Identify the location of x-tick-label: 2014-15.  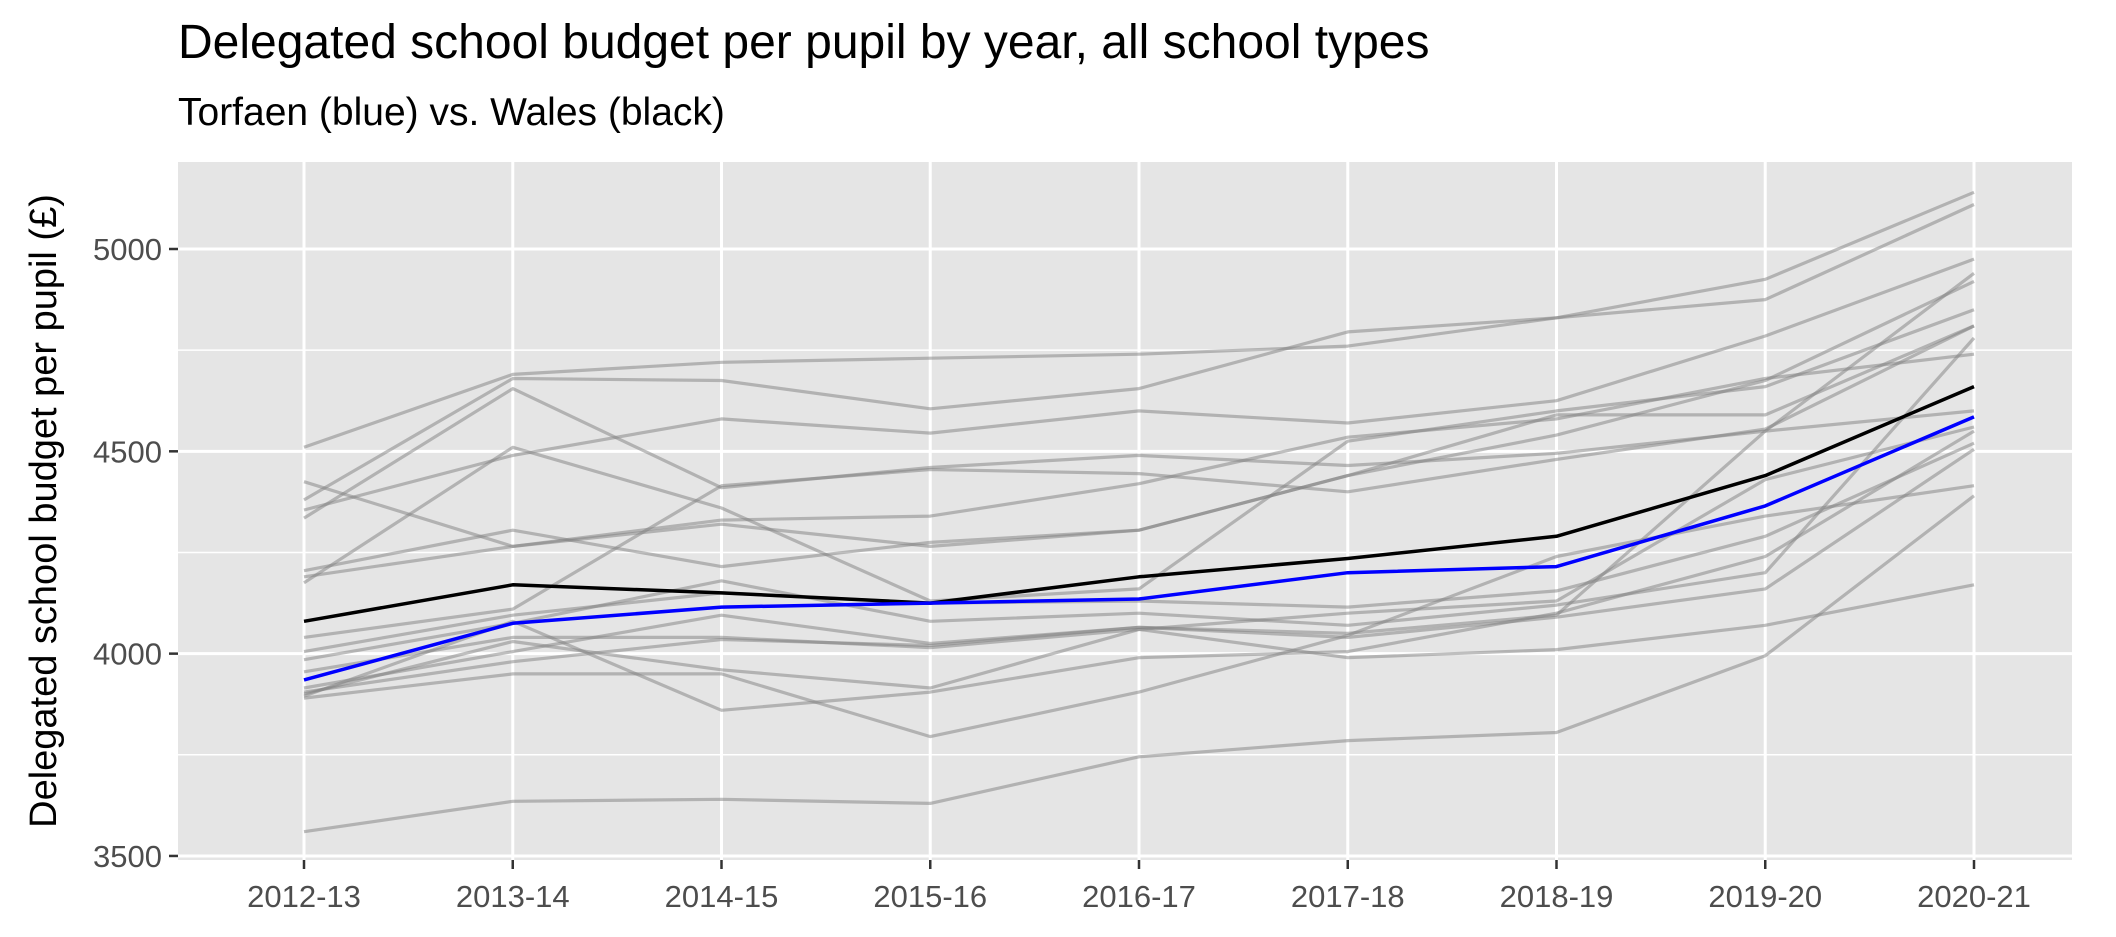
(722, 896).